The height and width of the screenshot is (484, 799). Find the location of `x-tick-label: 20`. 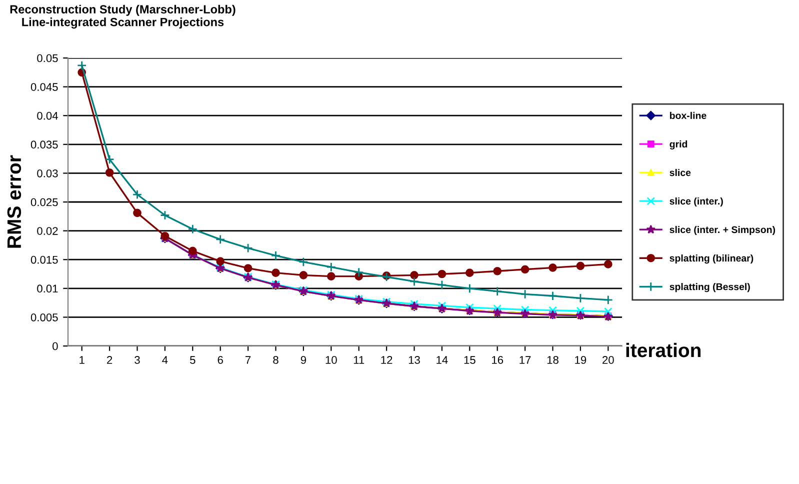

x-tick-label: 20 is located at coordinates (608, 360).